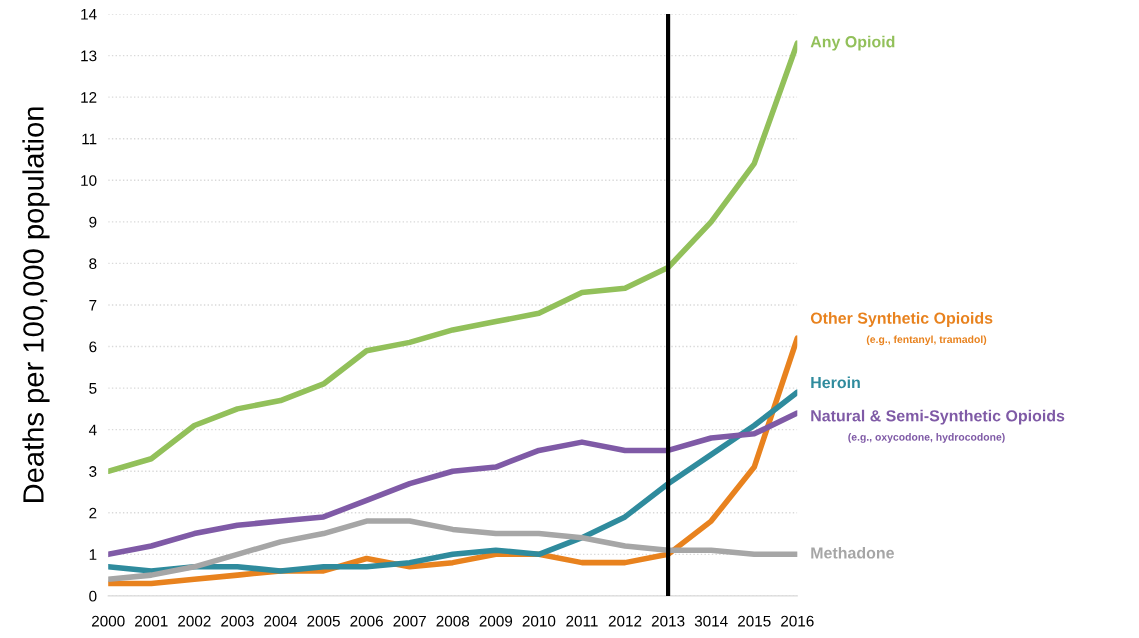 This screenshot has width=1139, height=638. What do you see at coordinates (711, 621) in the screenshot?
I see `x-tick-label: 3014` at bounding box center [711, 621].